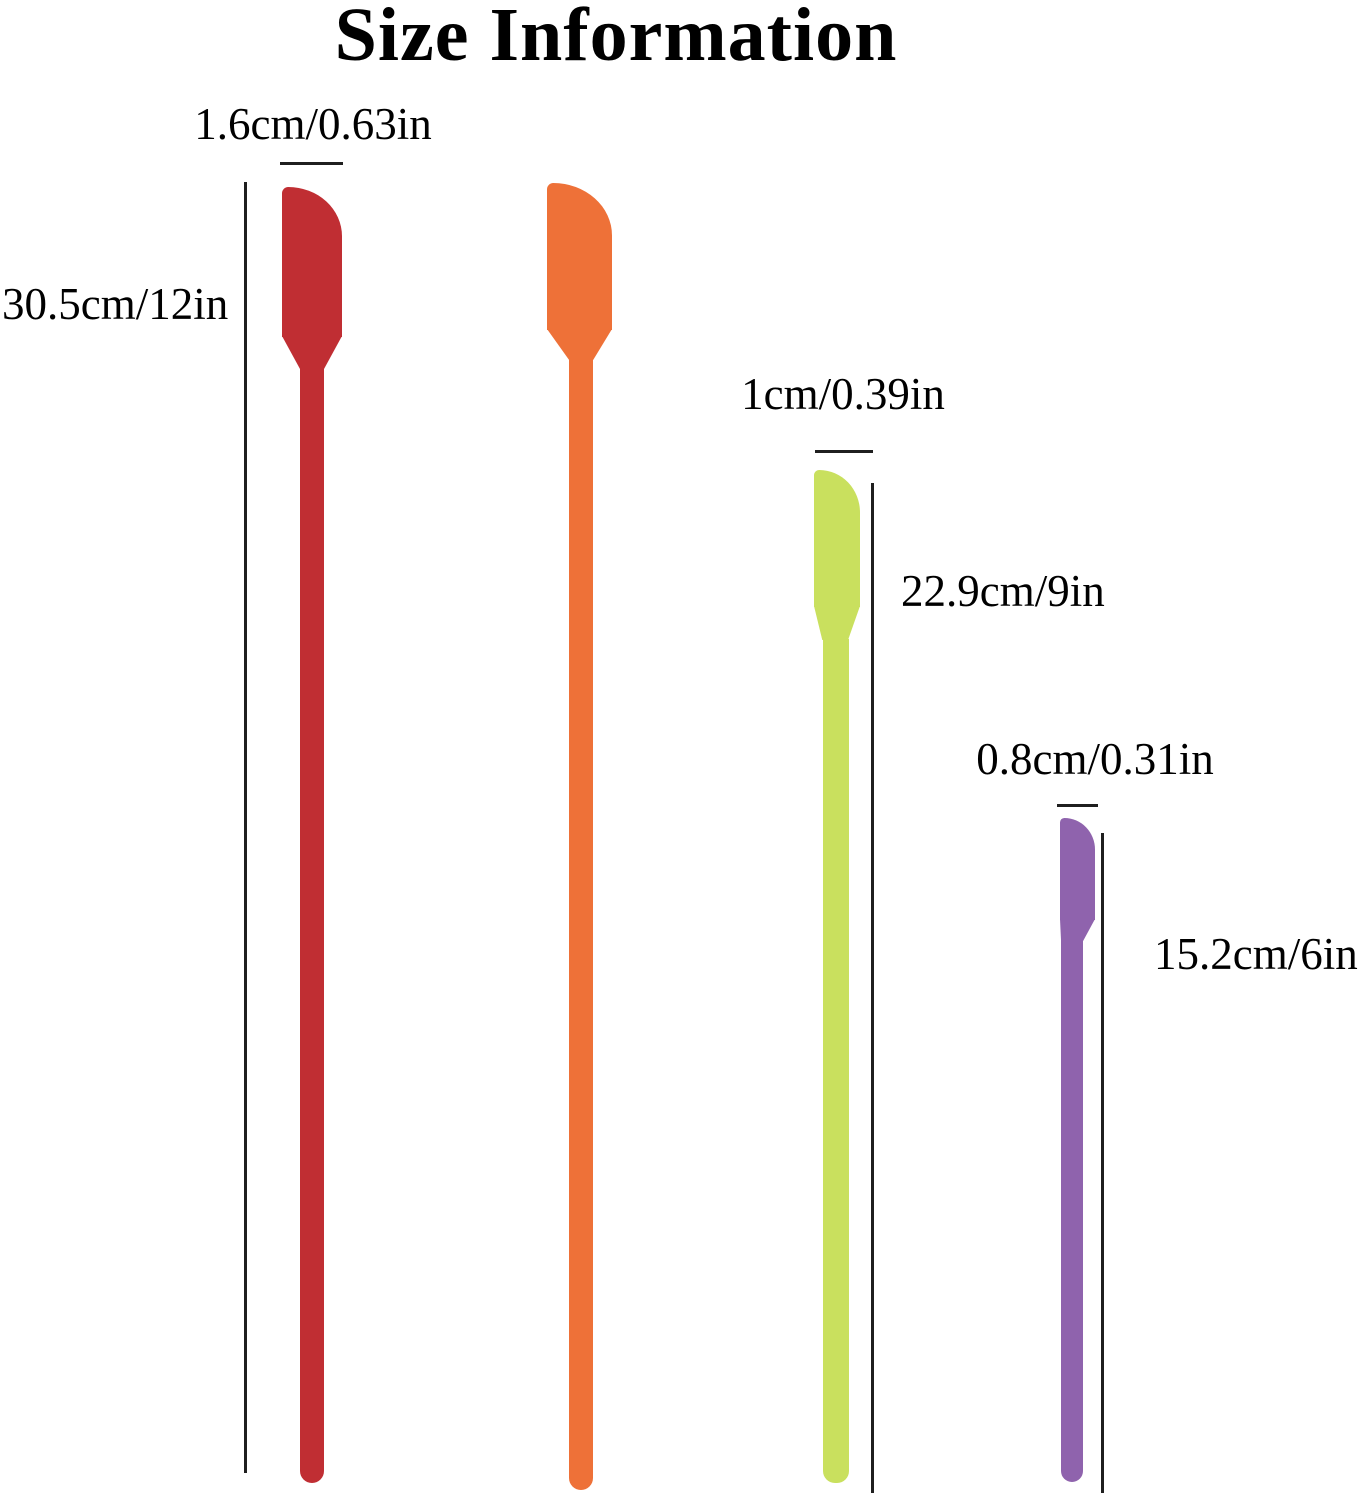 The width and height of the screenshot is (1364, 1500). I want to click on purple-length-dimension-line, so click(1102, 1163).